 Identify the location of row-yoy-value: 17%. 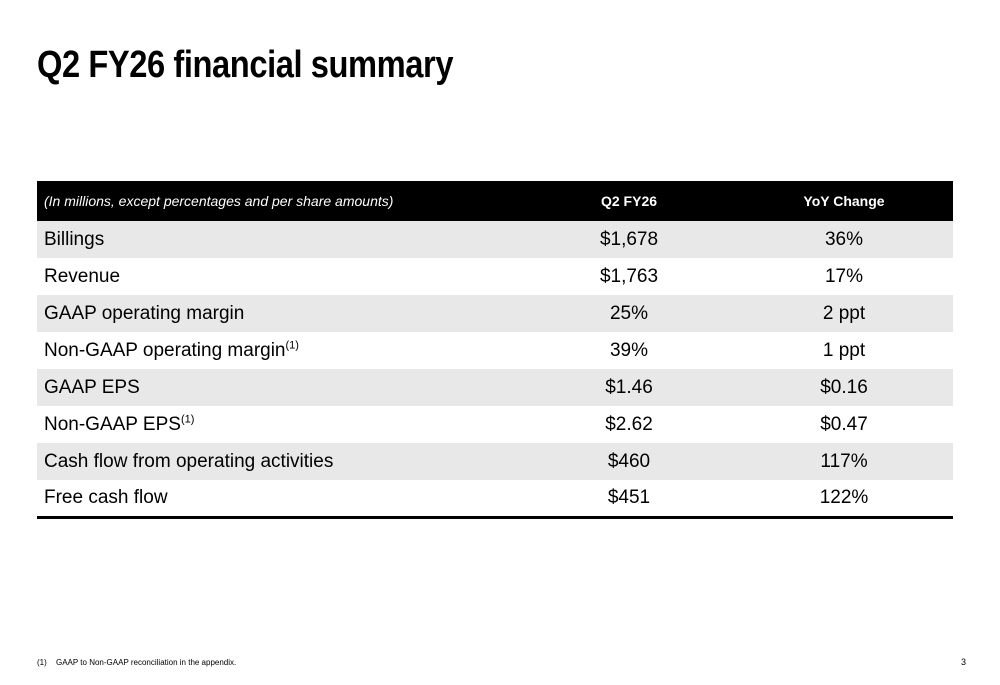
(844, 276).